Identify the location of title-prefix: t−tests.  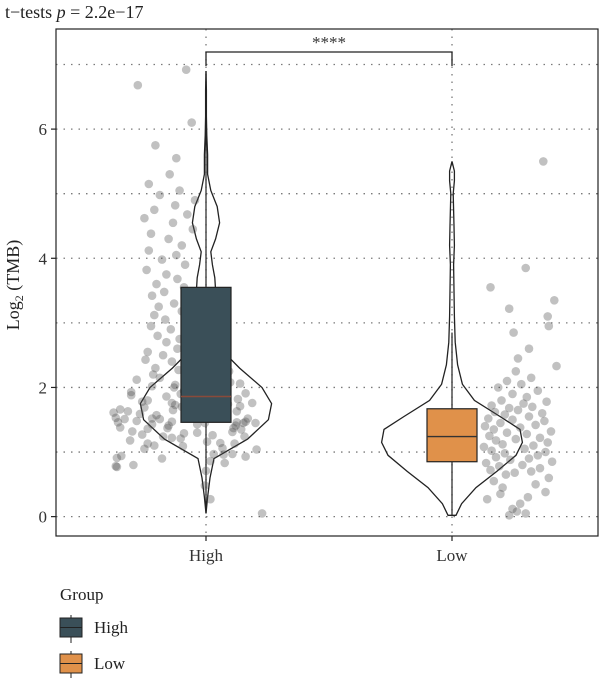
(31, 12).